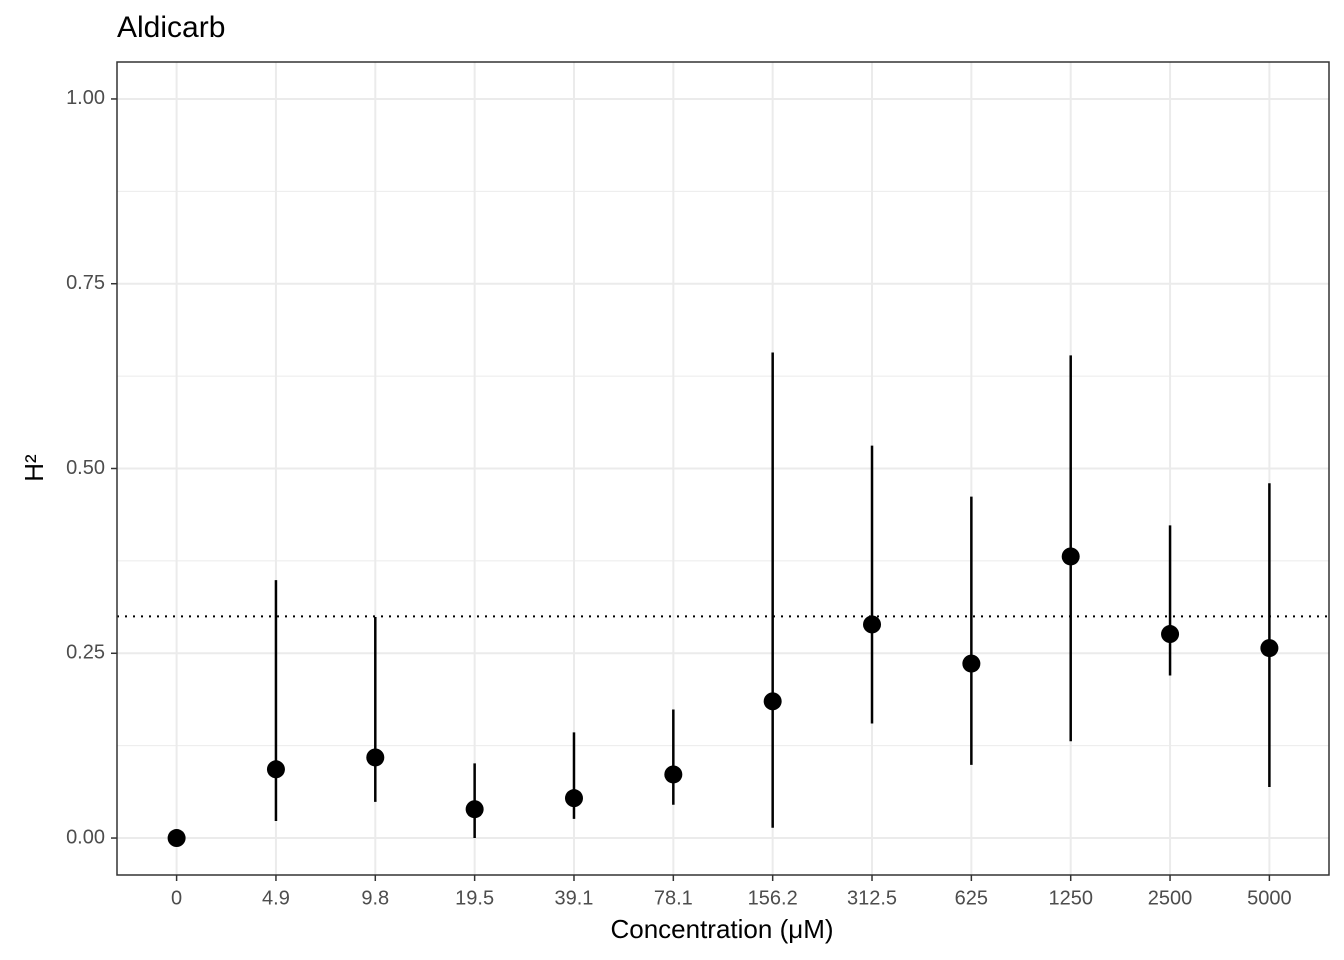 The image size is (1344, 960). I want to click on y-tick-label: 0.50, so click(85, 468).